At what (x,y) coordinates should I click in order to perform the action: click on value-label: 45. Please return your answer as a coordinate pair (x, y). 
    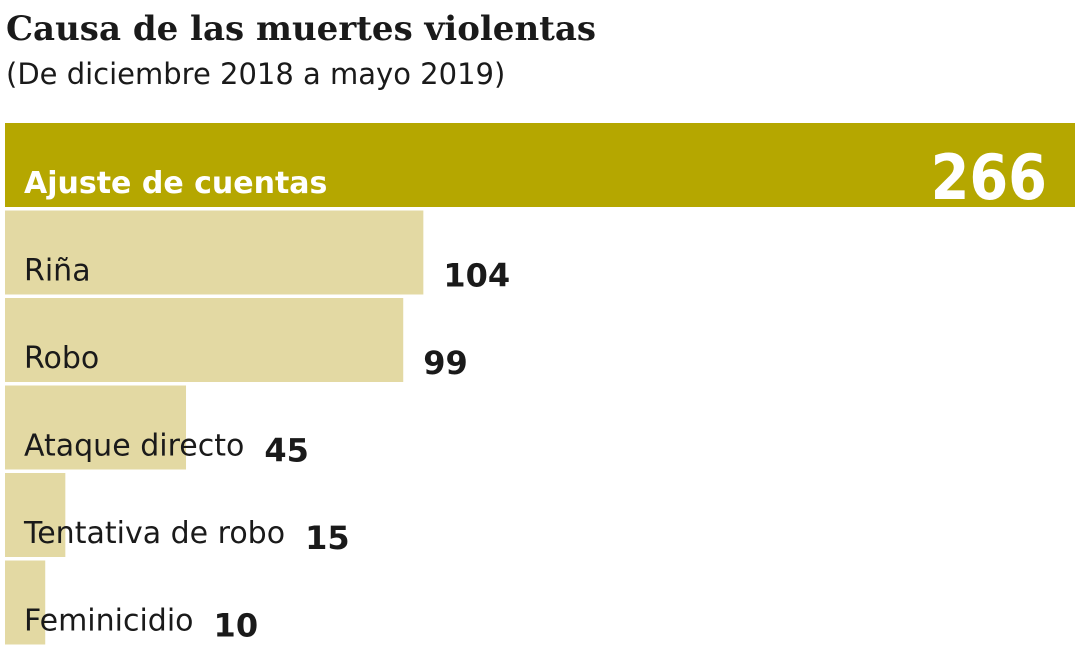
    Looking at the image, I should click on (286, 451).